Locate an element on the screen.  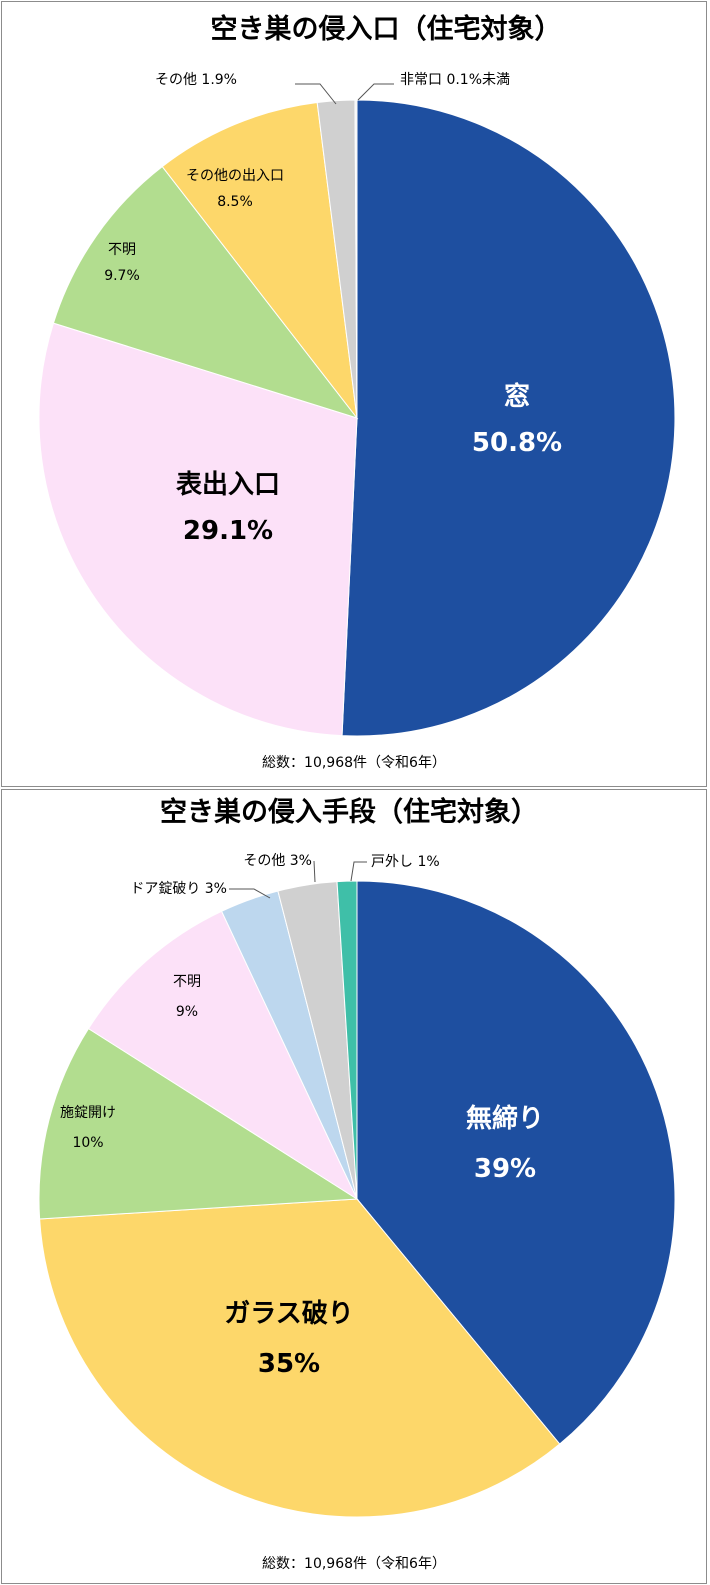
slice-value-1: 39% is located at coordinates (505, 1169).